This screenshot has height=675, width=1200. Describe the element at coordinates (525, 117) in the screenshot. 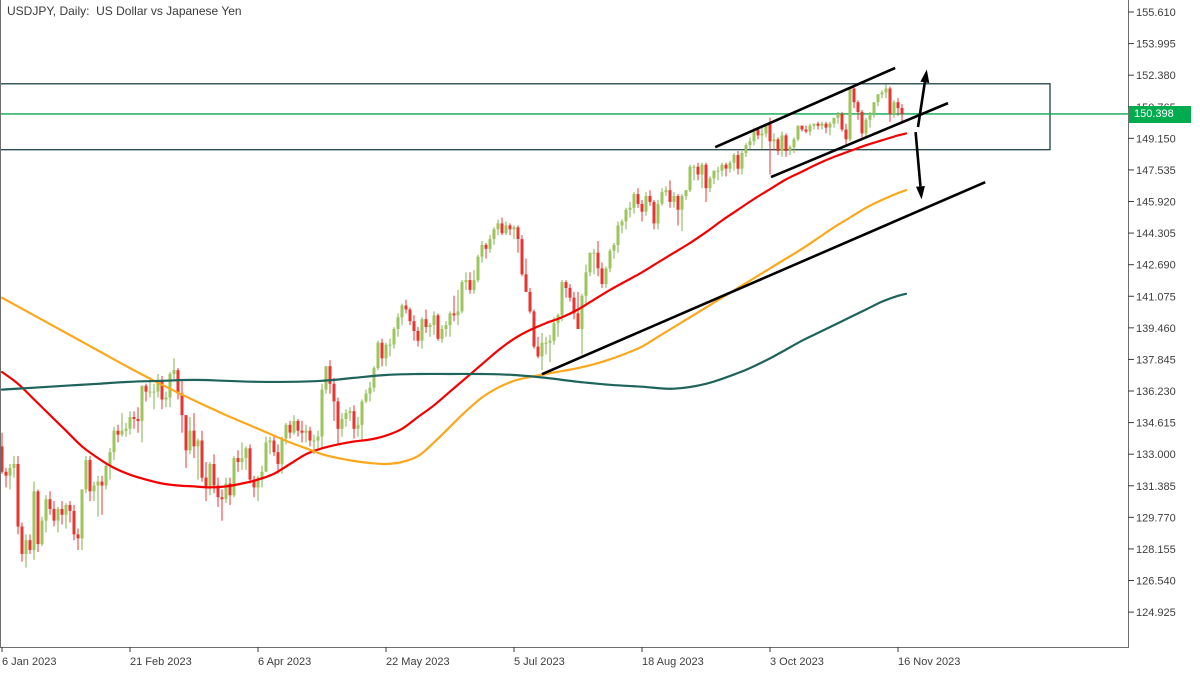

I see `resistance-zone-rectangle` at that location.